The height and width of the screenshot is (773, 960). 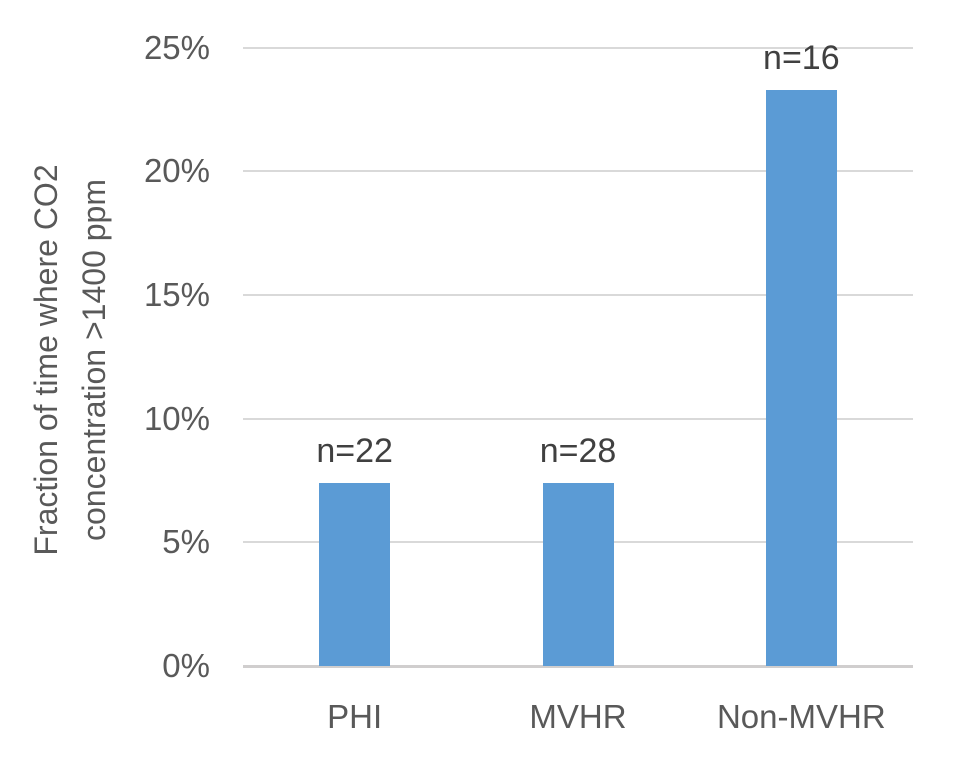 What do you see at coordinates (578, 666) in the screenshot?
I see `x-axis-line` at bounding box center [578, 666].